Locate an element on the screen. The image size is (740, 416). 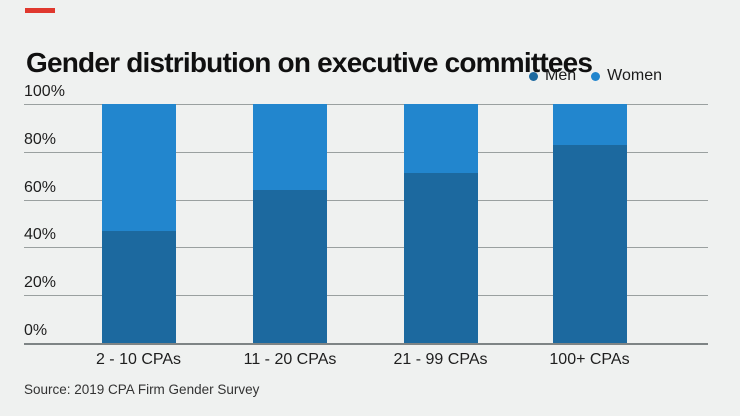
legend-item-women: Women is located at coordinates (626, 76).